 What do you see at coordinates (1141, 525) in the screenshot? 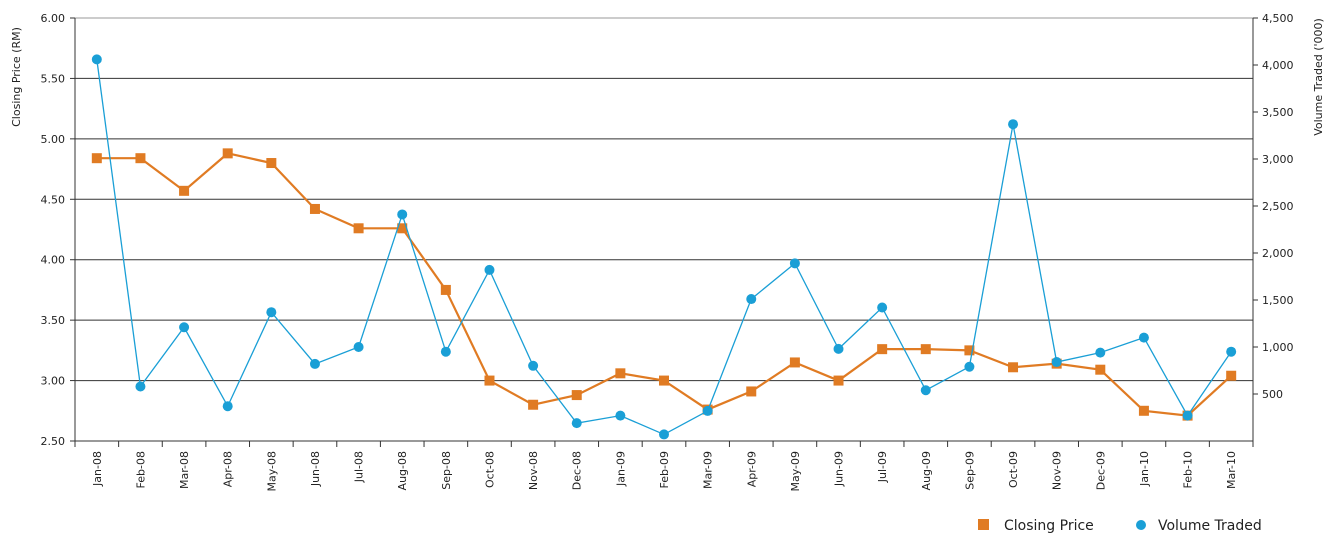
I see `legend-swatch-volume-traded` at bounding box center [1141, 525].